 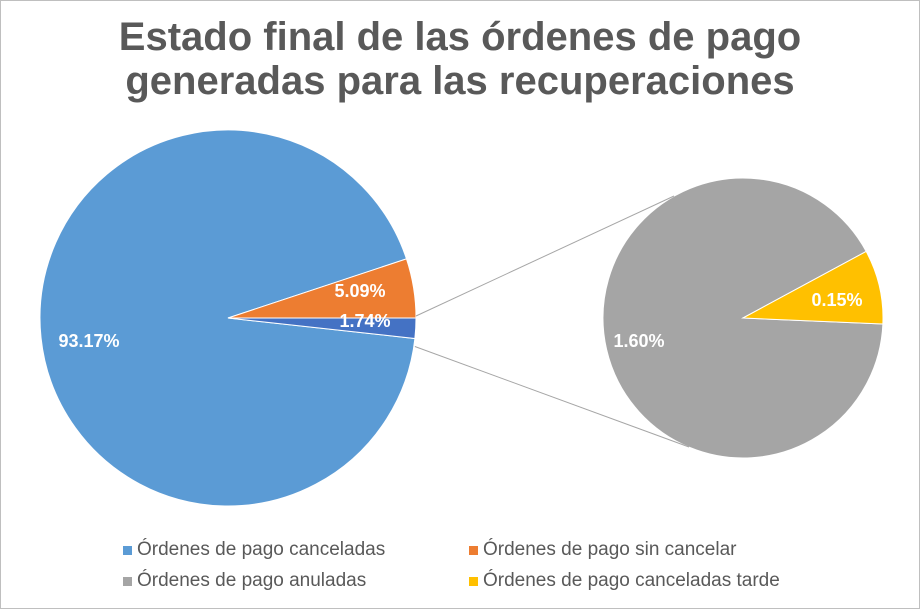 What do you see at coordinates (610, 549) in the screenshot?
I see `legend-label-sin-cancelar: Órdenes de pago sin cancelar` at bounding box center [610, 549].